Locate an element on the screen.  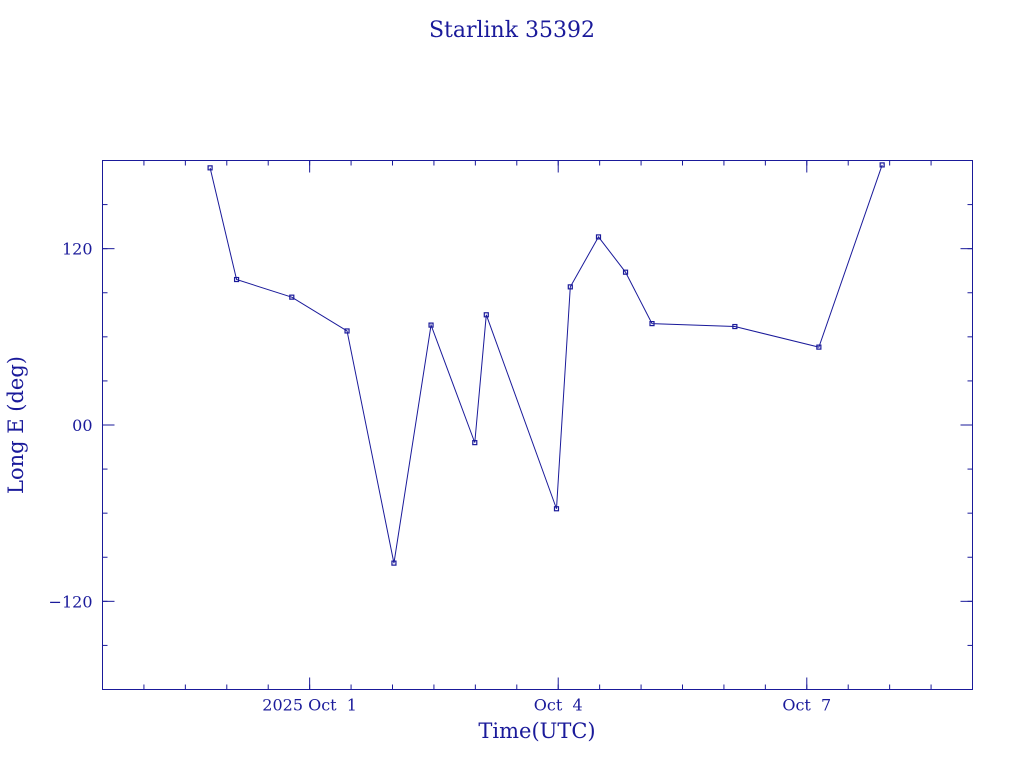
x-tick-label: Oct 7 is located at coordinates (806, 705).